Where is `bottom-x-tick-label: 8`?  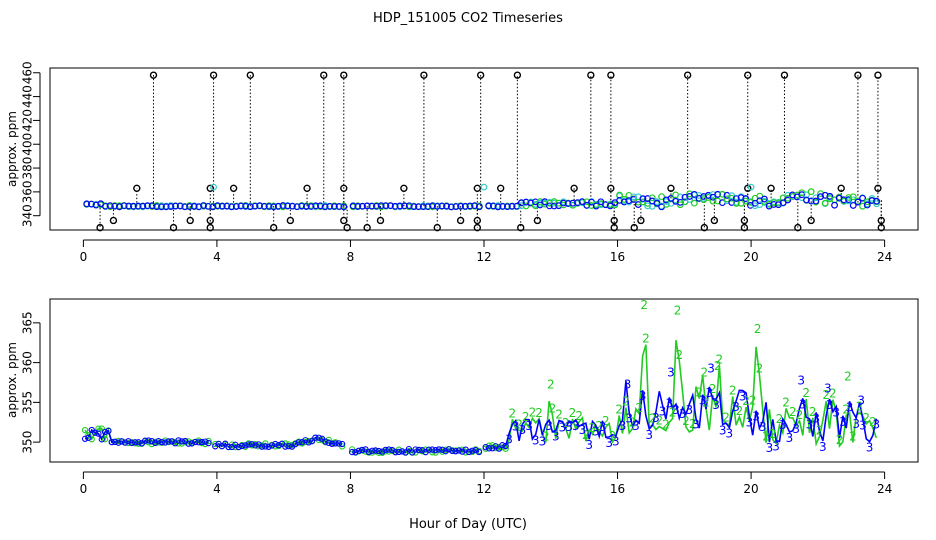 bottom-x-tick-label: 8 is located at coordinates (351, 489).